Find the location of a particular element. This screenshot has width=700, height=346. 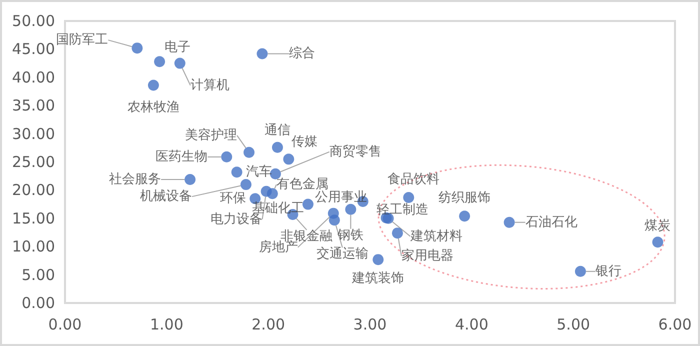

text: 商贸零售 is located at coordinates (355, 152).